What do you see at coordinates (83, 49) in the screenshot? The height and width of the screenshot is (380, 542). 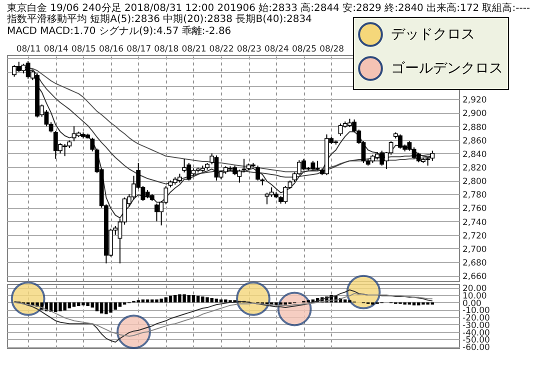 I see `x-tick-label: 08/15` at bounding box center [83, 49].